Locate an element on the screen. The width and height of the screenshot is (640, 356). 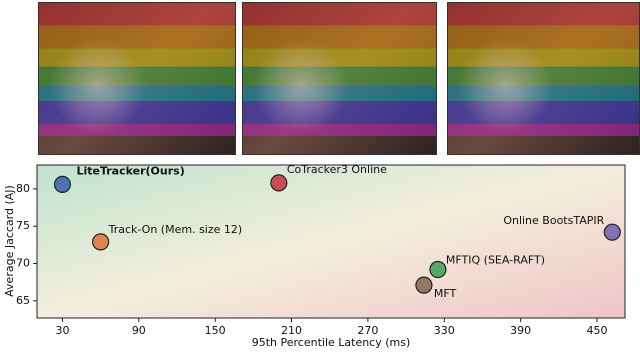
point-label: Online BootsTAPIR is located at coordinates (553, 220).